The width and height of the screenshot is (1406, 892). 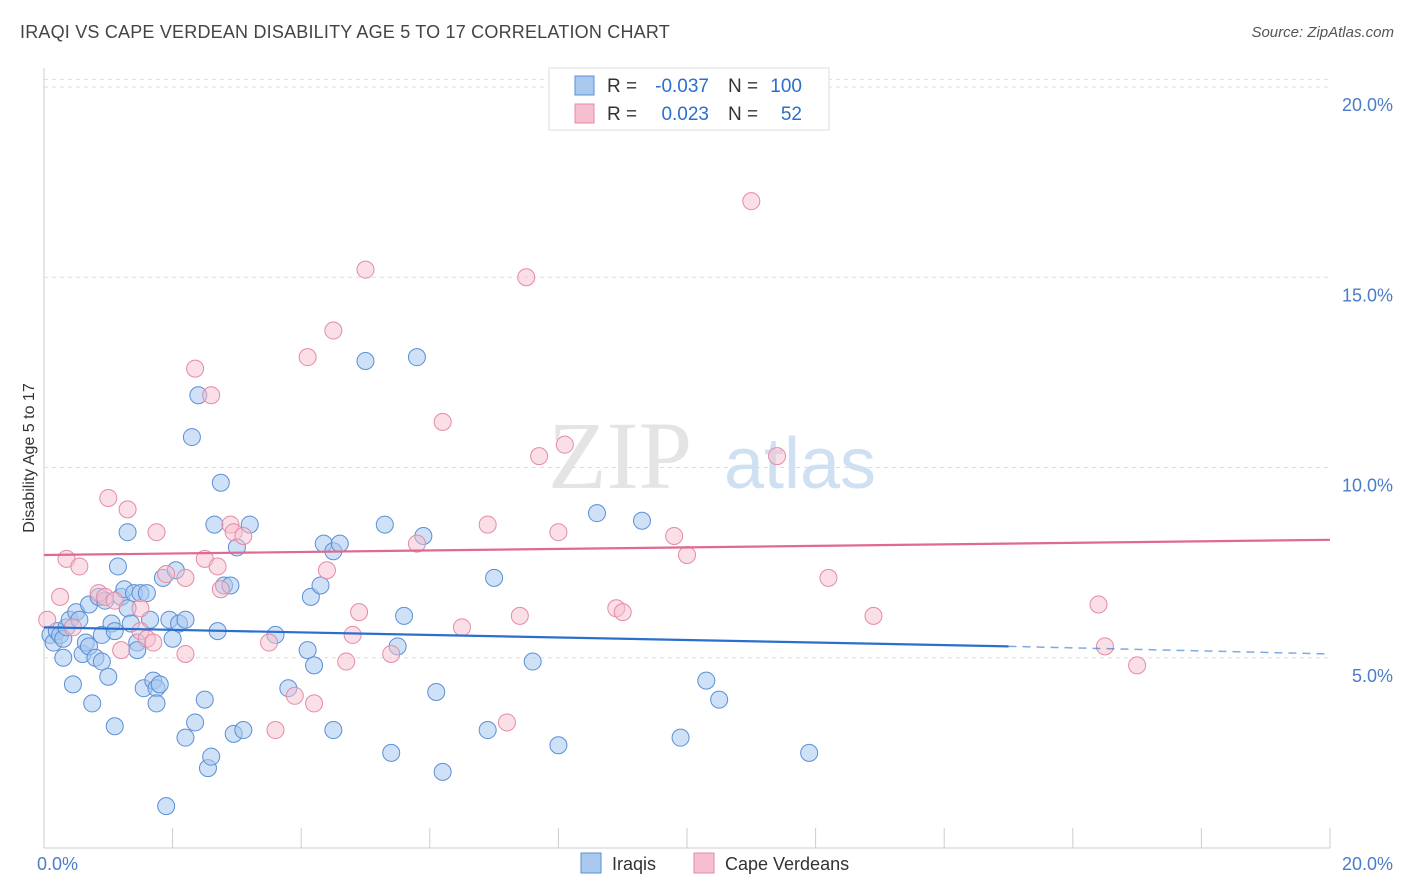 What do you see at coordinates (685, 114) in the screenshot?
I see `legend-r-value-2: 0.023` at bounding box center [685, 114].